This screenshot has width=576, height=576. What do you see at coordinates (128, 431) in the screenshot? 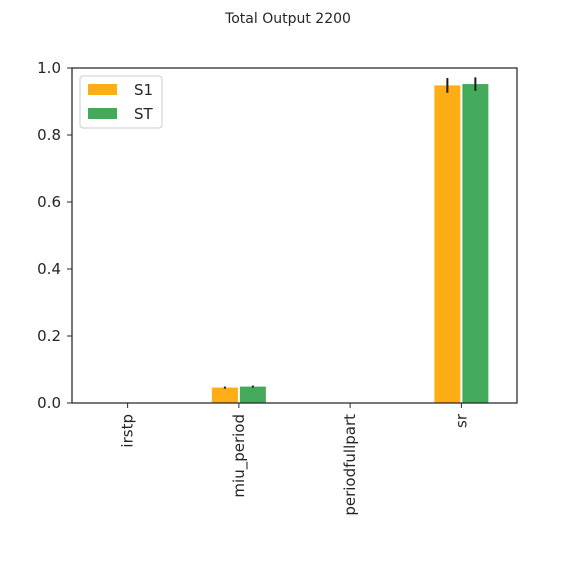
I see `x-tick-label-irstp: irstp` at bounding box center [128, 431].